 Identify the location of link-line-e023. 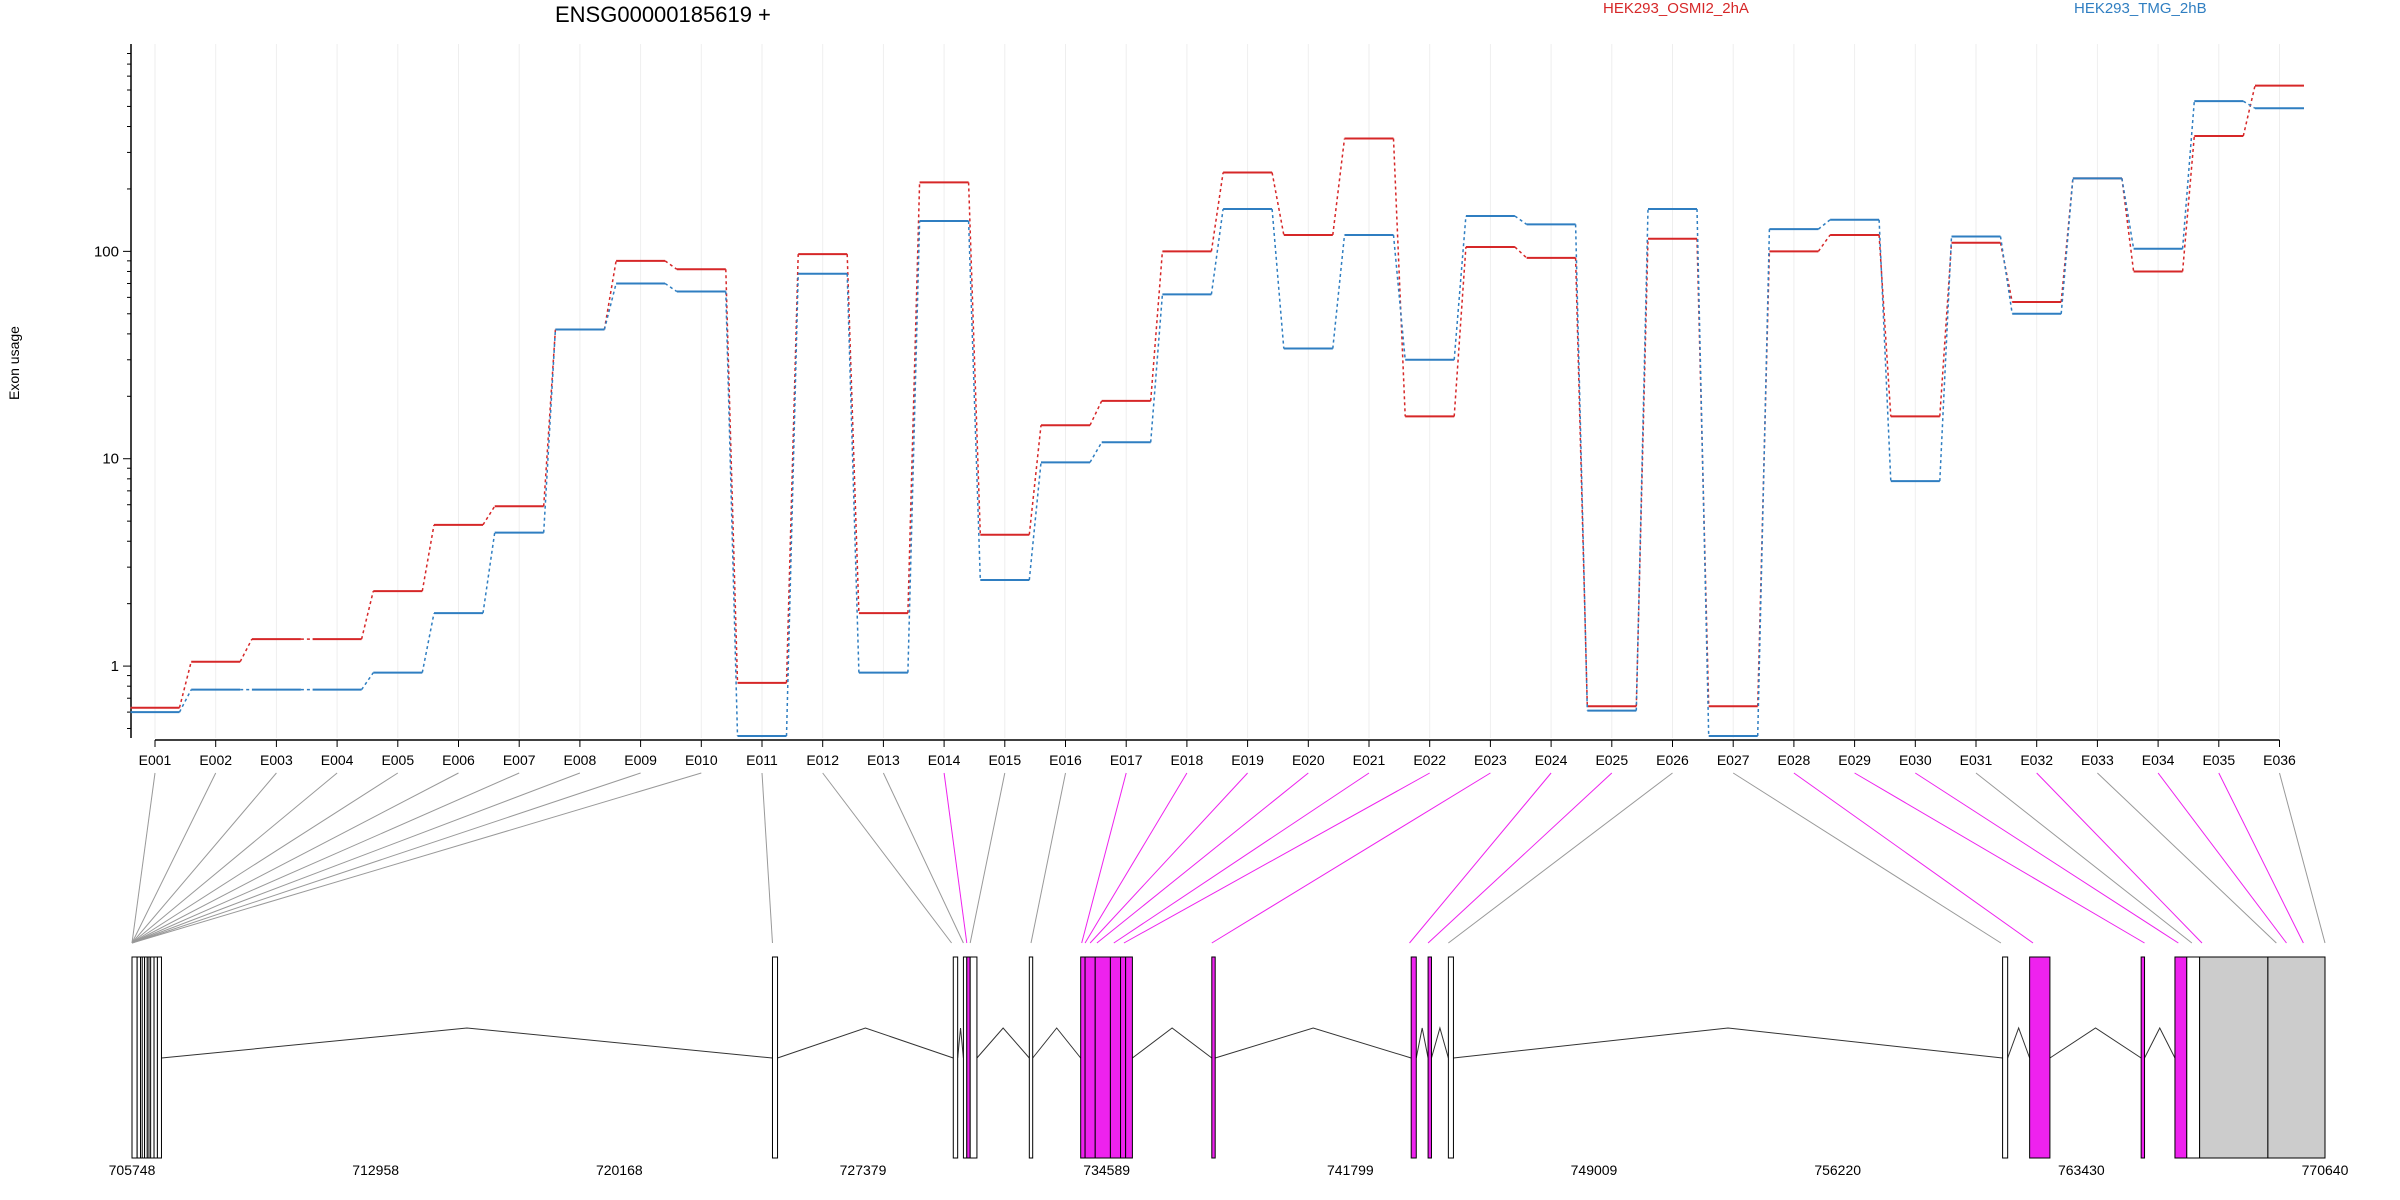
(1351, 858).